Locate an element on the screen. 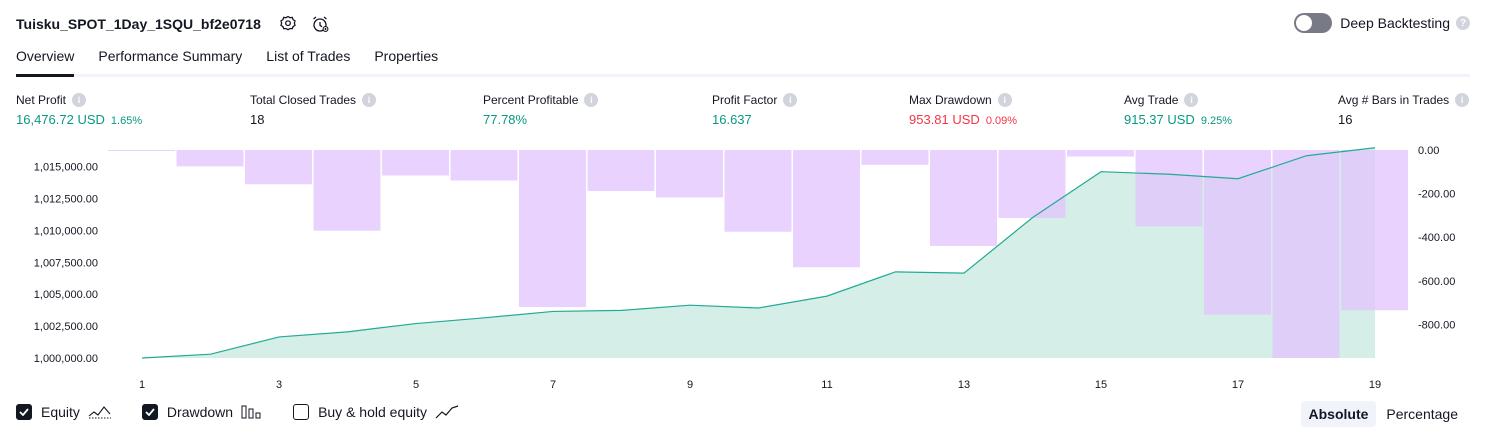 The image size is (1486, 438). right-axis-tick-label: 0.00 is located at coordinates (1428, 151).